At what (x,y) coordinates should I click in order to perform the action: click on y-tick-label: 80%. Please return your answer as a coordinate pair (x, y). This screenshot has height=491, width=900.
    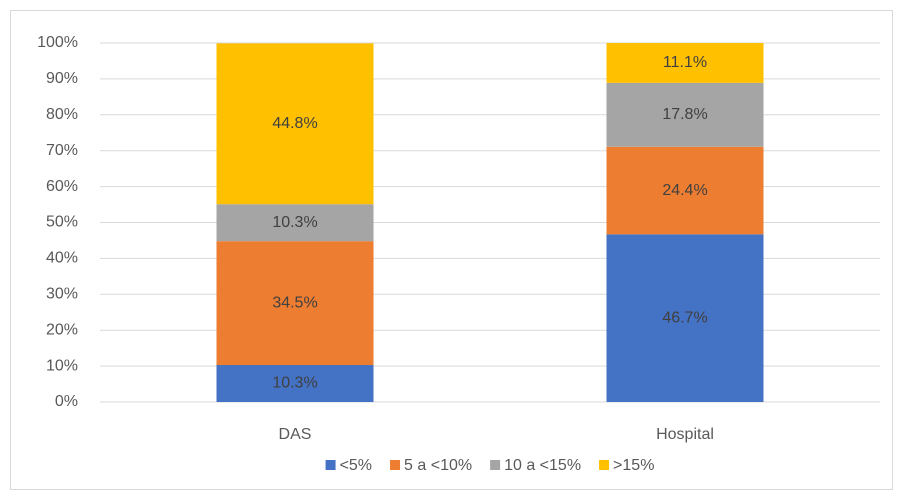
    Looking at the image, I should click on (62, 114).